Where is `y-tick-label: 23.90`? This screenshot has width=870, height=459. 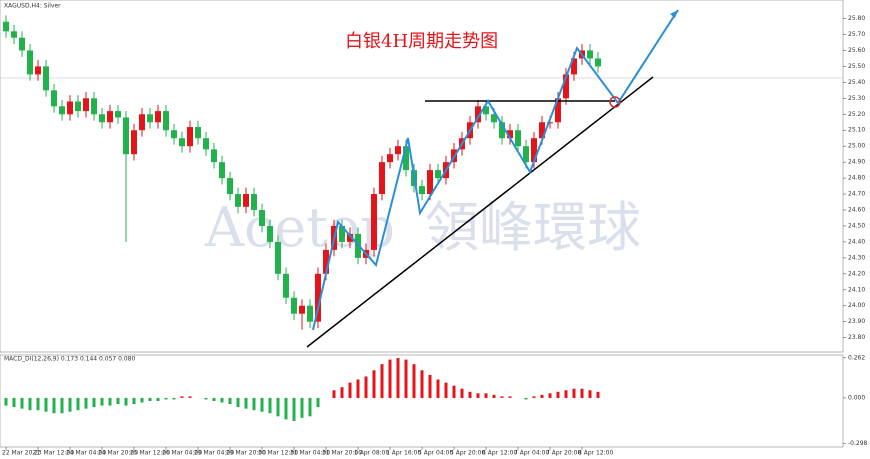
y-tick-label: 23.90 is located at coordinates (856, 321).